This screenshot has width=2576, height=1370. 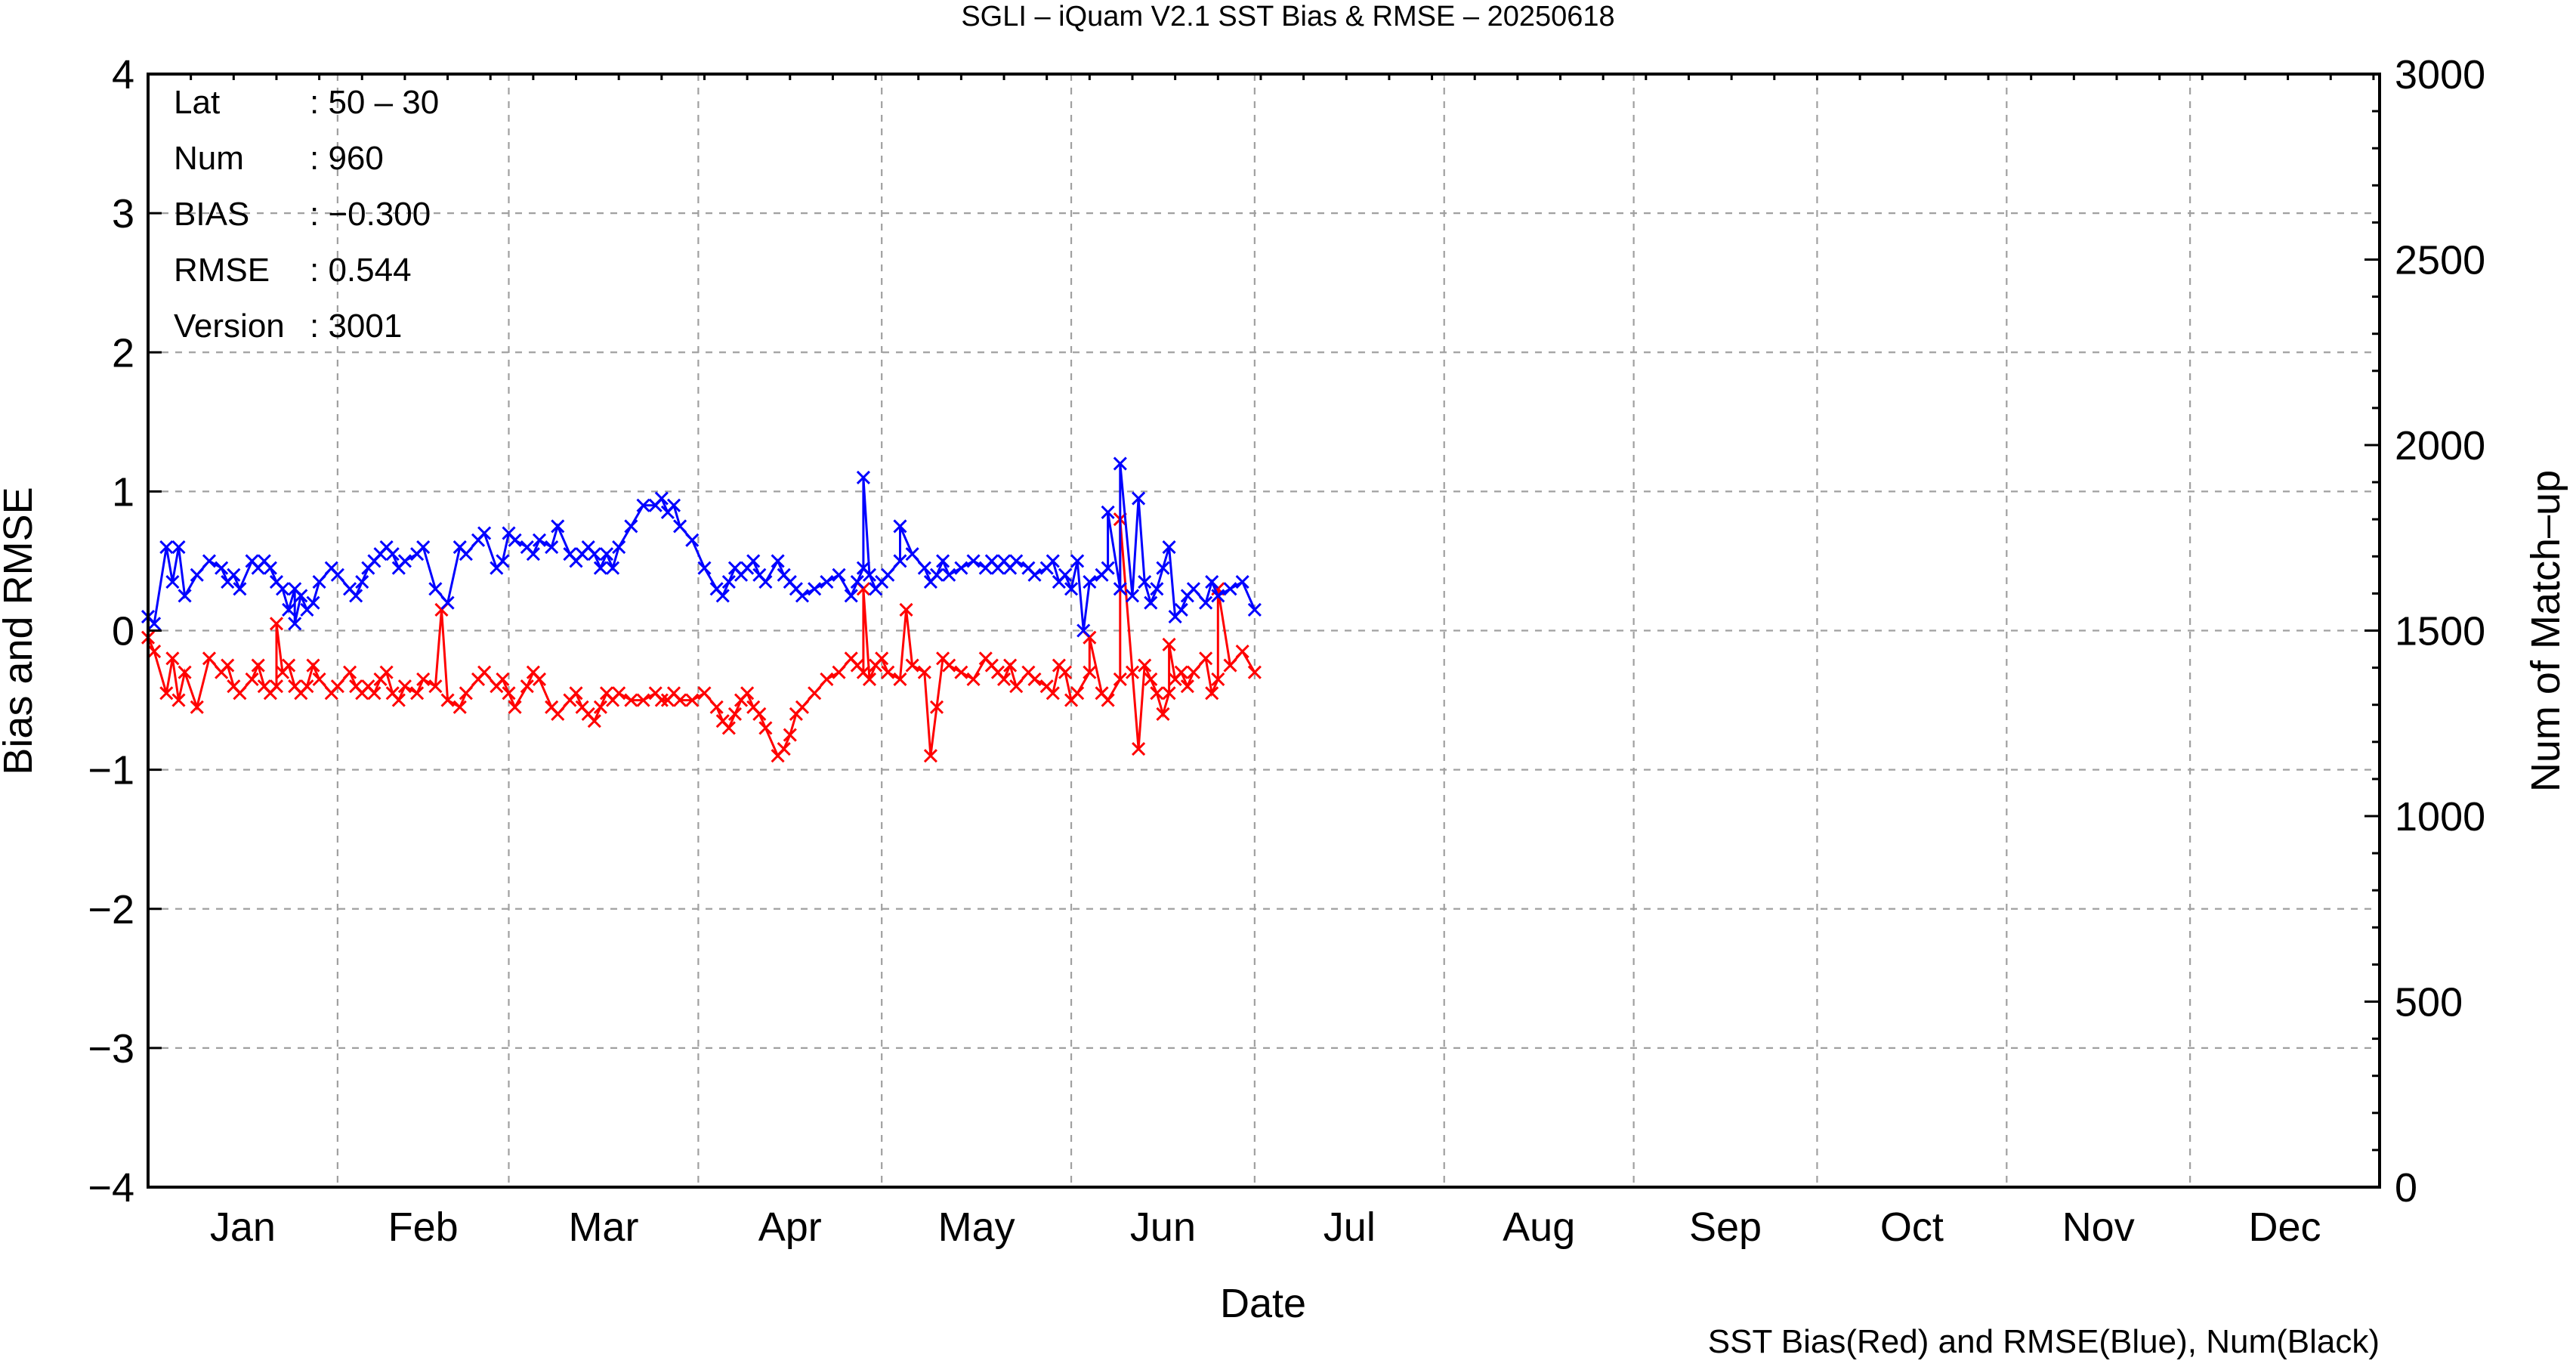 I want to click on stat-value: : 50 – 30, so click(x=374, y=102).